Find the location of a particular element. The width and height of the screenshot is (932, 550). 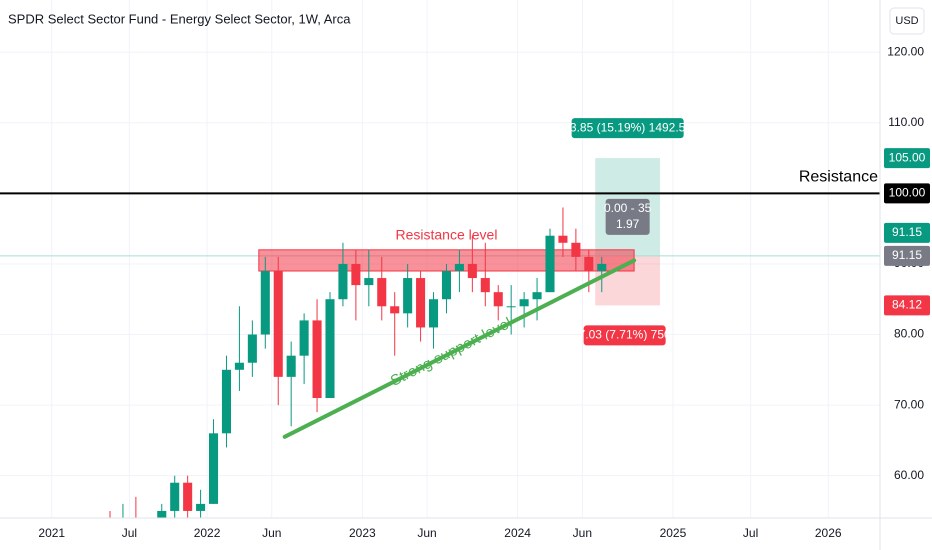

currency: USD is located at coordinates (906, 21).